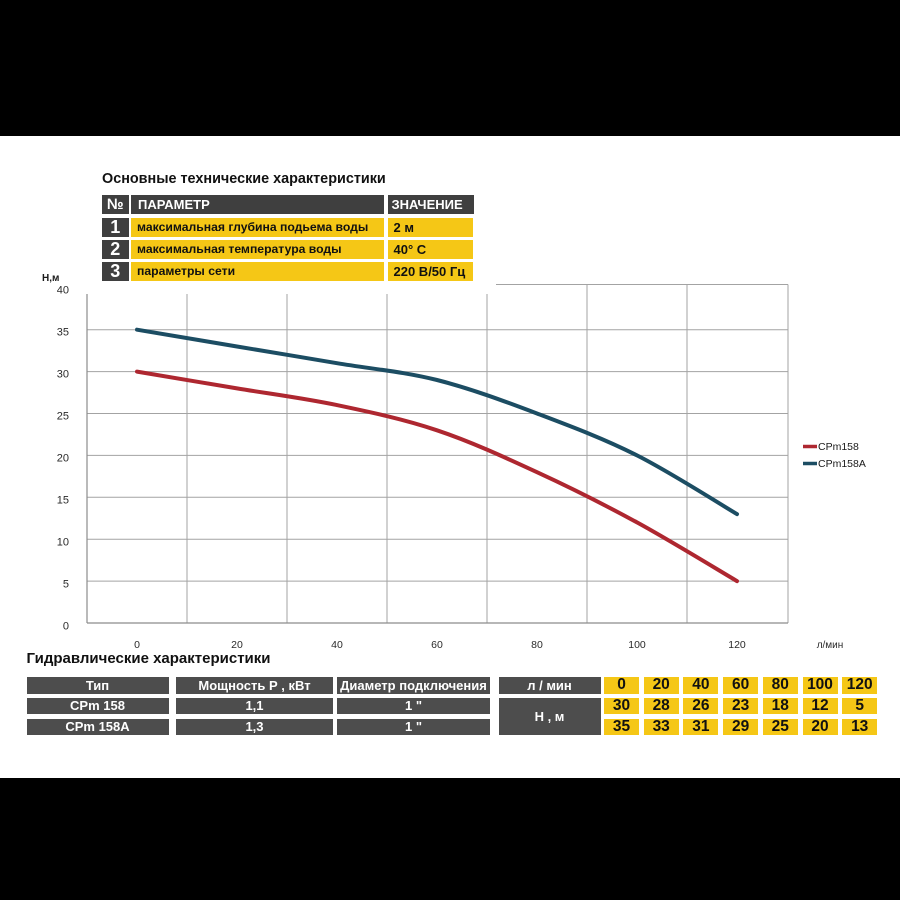 Image resolution: width=900 pixels, height=900 pixels. What do you see at coordinates (66, 585) in the screenshot?
I see `svg-text: 5` at bounding box center [66, 585].